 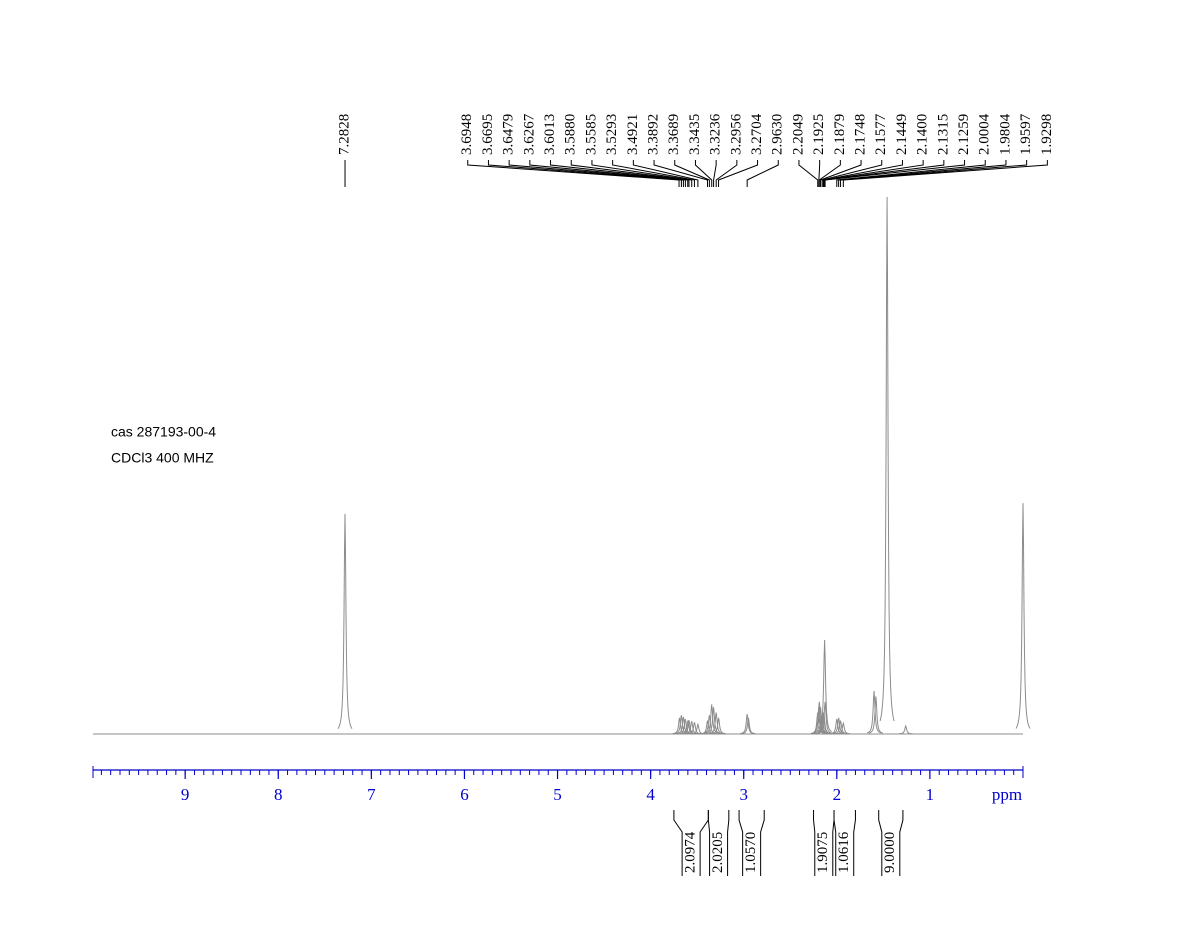 I want to click on peak-label: 1.9298, so click(x=1047, y=134).